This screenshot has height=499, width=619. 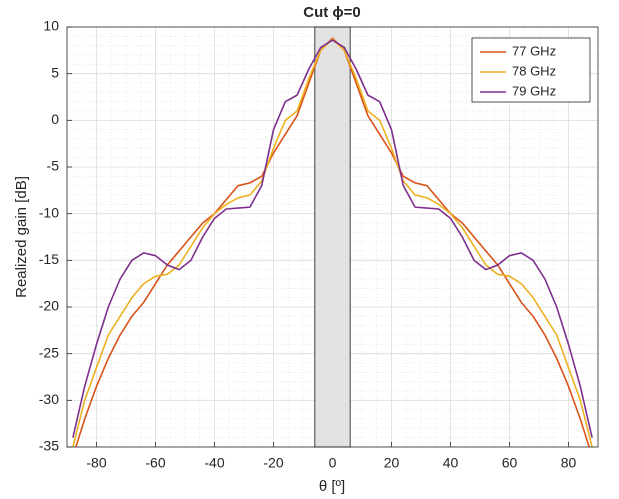 I want to click on y-tick-label: 10, so click(x=51, y=26).